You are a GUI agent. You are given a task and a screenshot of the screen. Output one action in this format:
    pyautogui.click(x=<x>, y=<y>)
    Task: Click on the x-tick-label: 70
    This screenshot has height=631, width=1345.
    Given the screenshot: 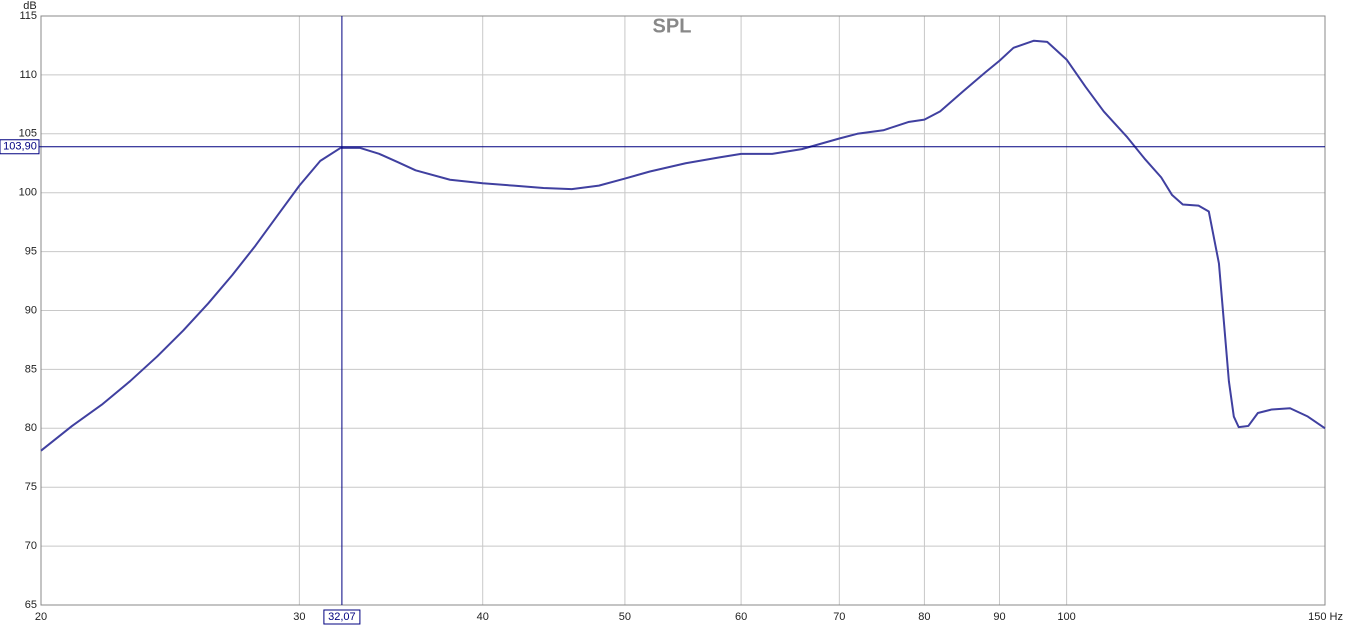 What is the action you would take?
    pyautogui.click(x=839, y=617)
    